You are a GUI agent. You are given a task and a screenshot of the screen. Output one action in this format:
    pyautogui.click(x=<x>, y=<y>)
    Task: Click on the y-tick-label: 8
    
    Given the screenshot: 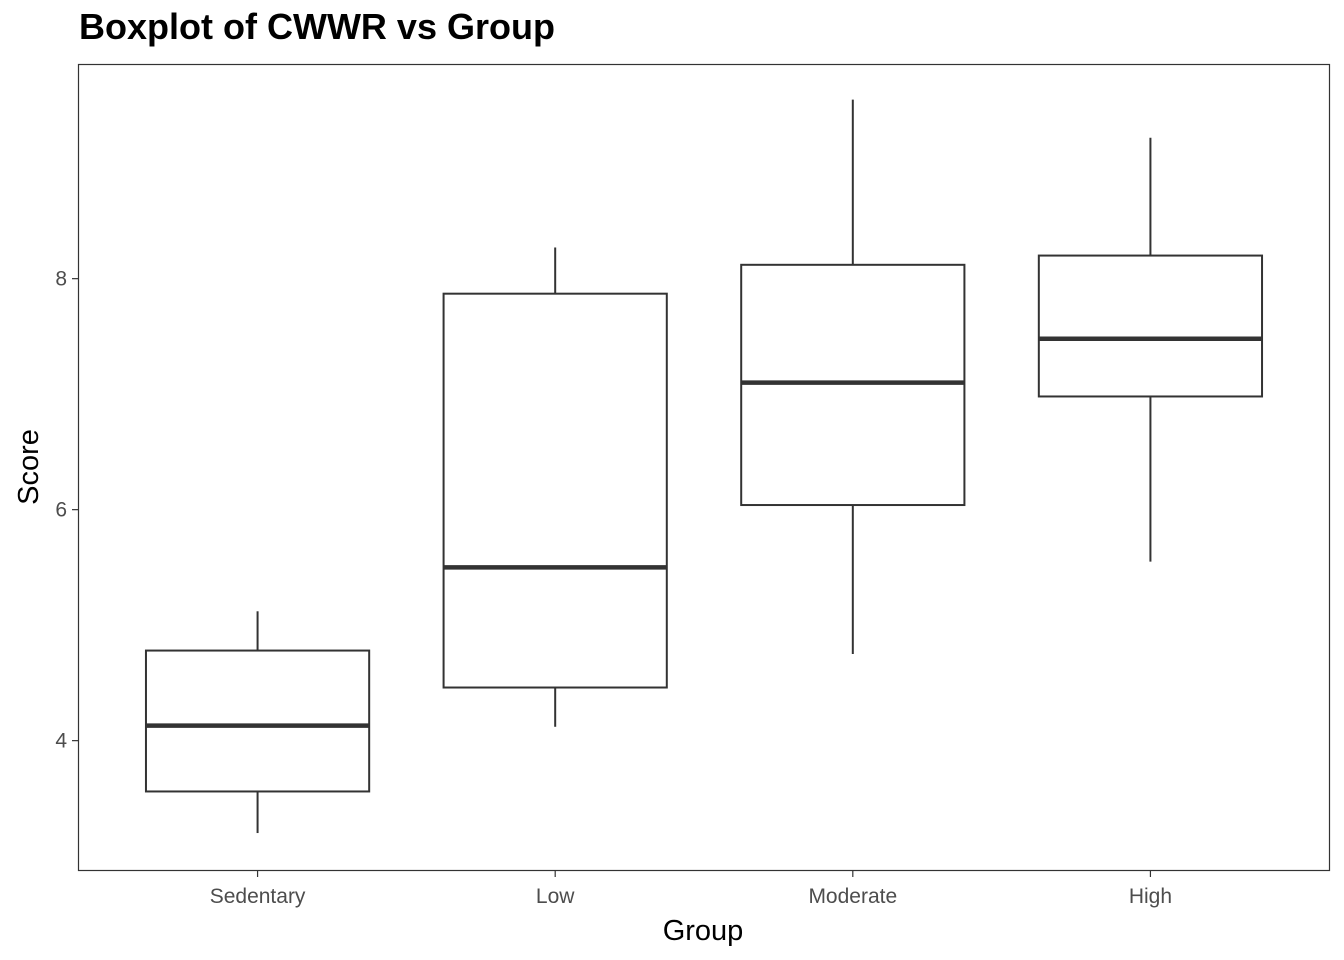 What is the action you would take?
    pyautogui.click(x=61, y=279)
    